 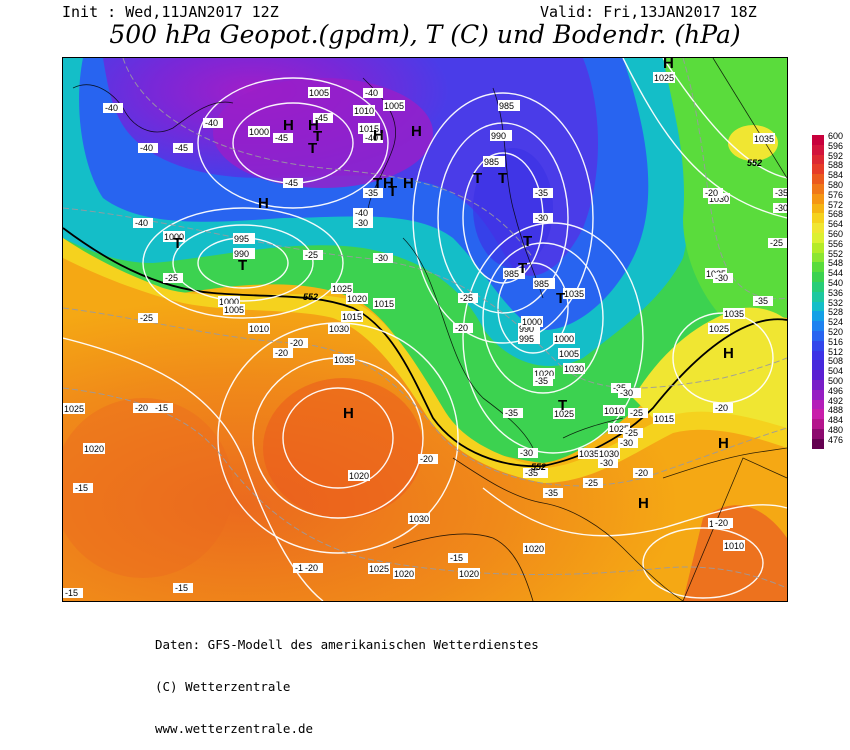 I want to click on colorbar-label: 552, so click(x=836, y=253).